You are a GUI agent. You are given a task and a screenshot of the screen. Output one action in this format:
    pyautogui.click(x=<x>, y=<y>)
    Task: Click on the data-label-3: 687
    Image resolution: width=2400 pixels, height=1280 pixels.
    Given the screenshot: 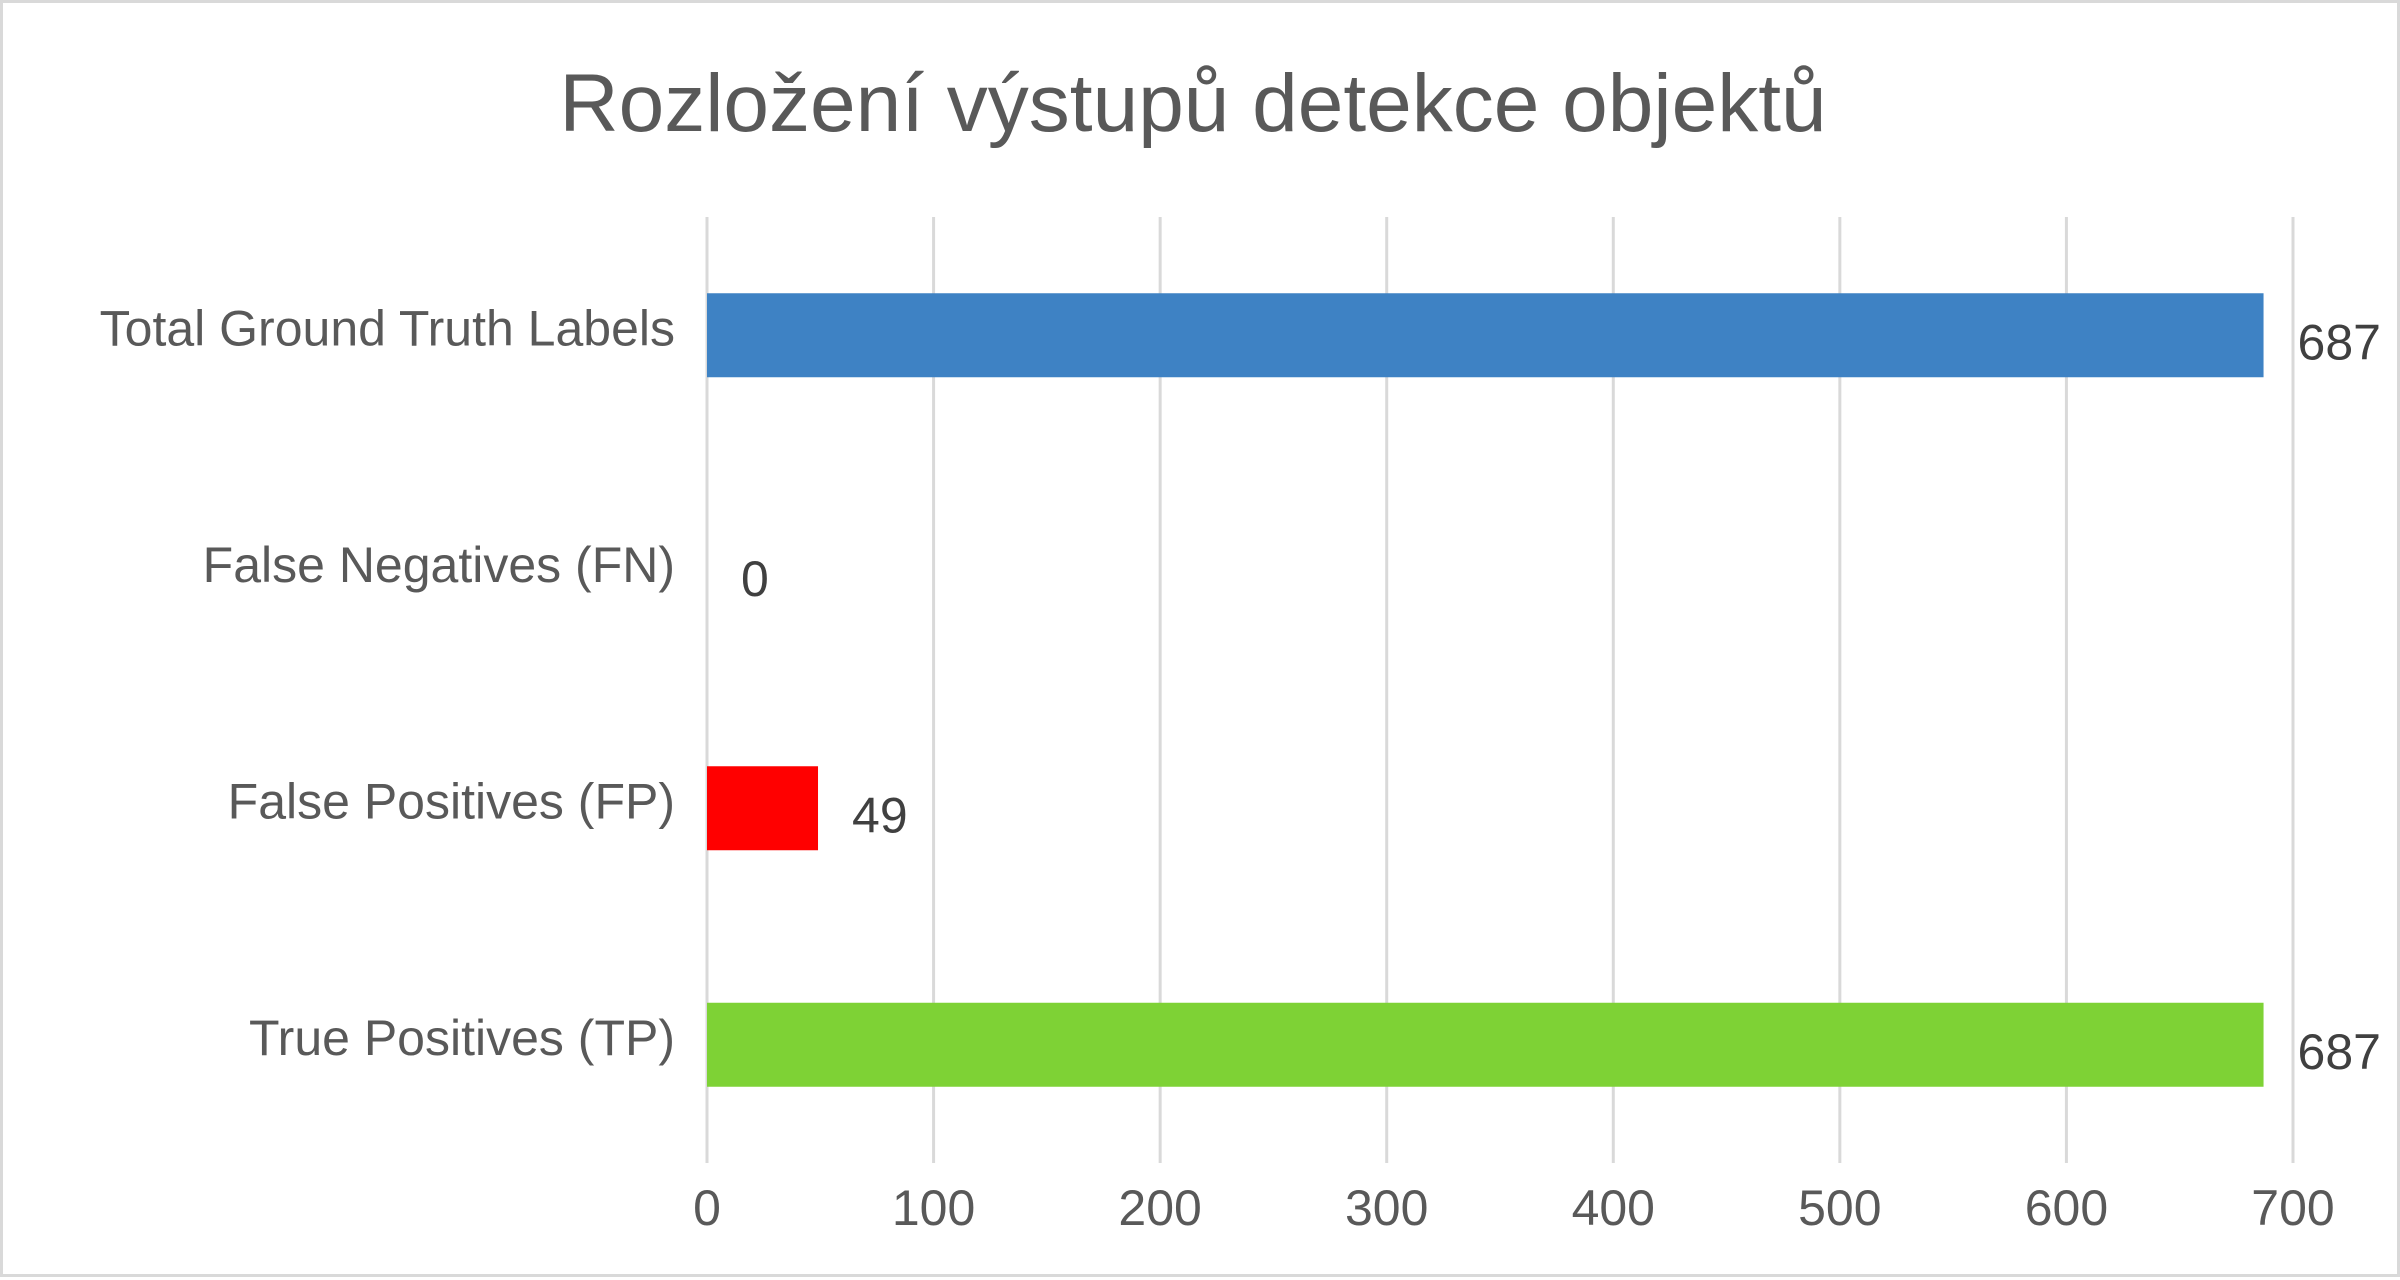 What is the action you would take?
    pyautogui.click(x=2339, y=1052)
    